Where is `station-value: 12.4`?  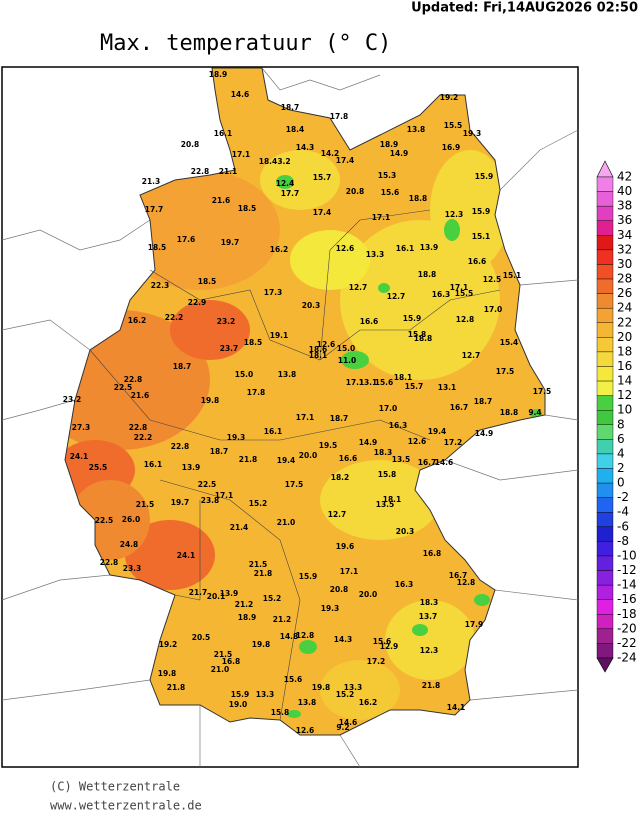
station-value: 12.4 is located at coordinates (285, 183).